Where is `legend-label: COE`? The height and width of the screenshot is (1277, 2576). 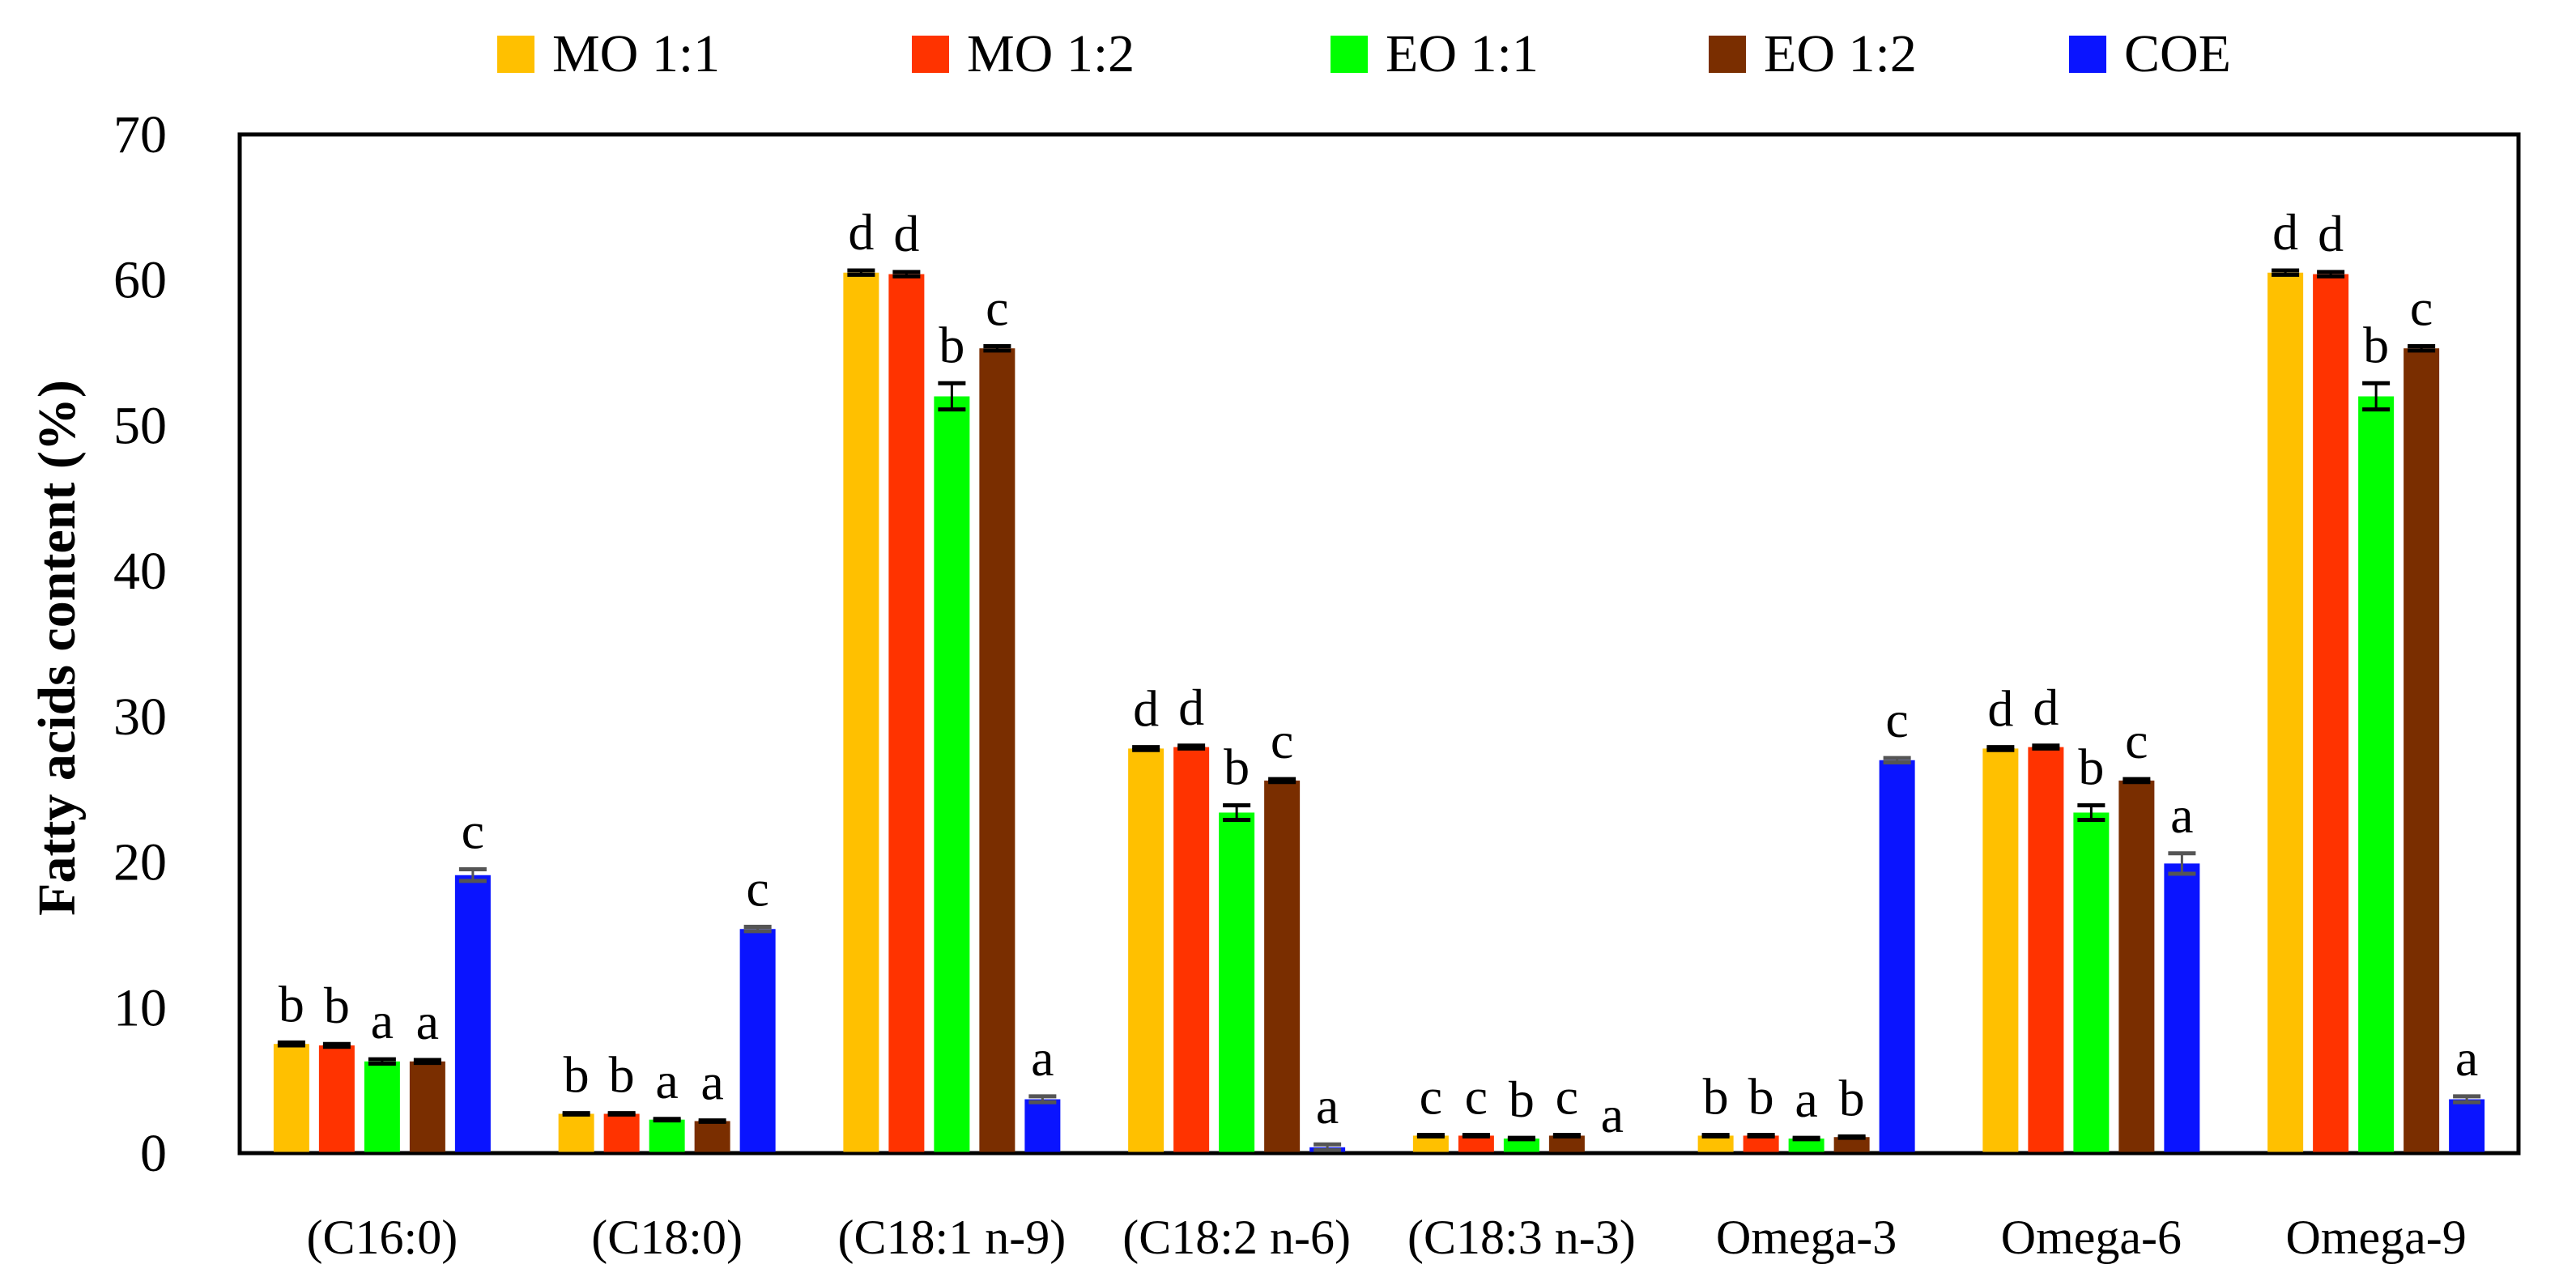 legend-label: COE is located at coordinates (2177, 53).